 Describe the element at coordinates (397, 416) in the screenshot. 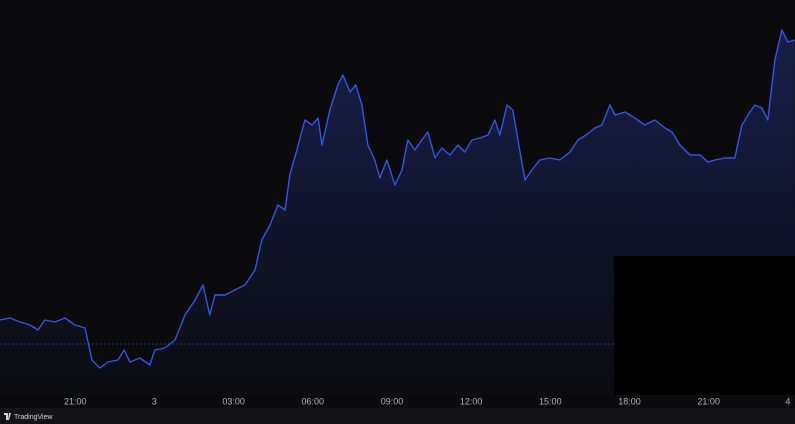

I see `footer-bar` at that location.